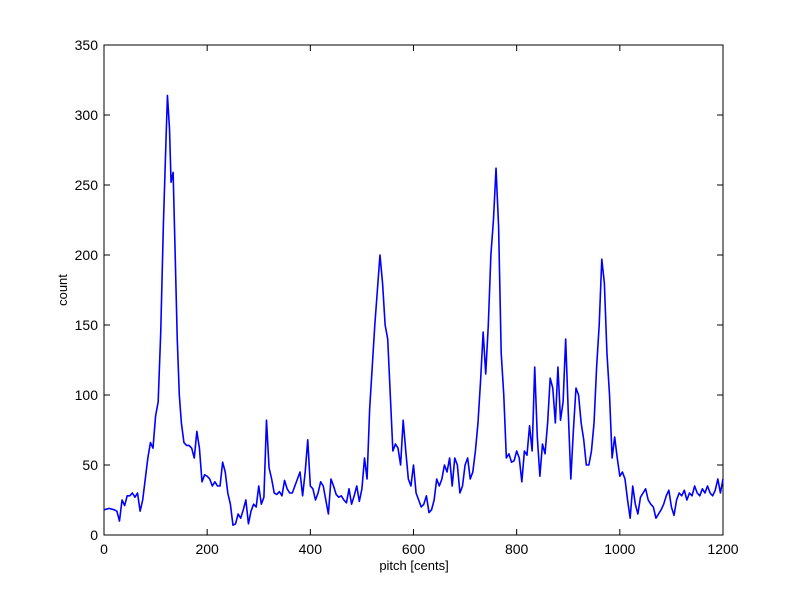 This screenshot has width=800, height=600. Describe the element at coordinates (619, 549) in the screenshot. I see `x-tick-label: 1000` at that location.